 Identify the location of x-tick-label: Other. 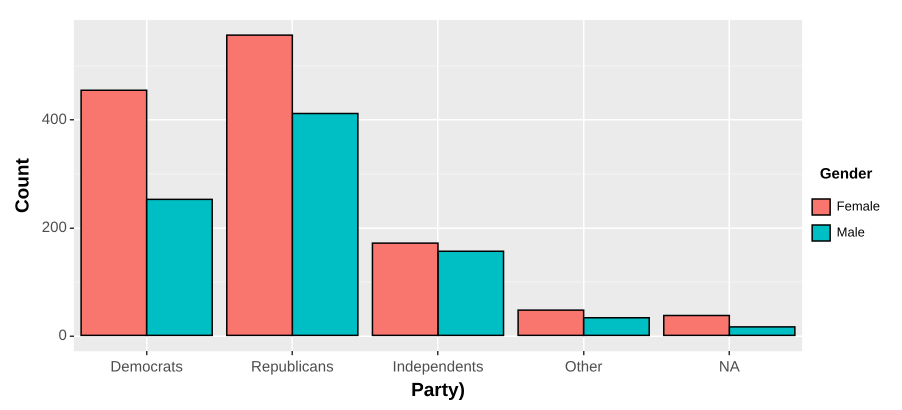
(583, 367).